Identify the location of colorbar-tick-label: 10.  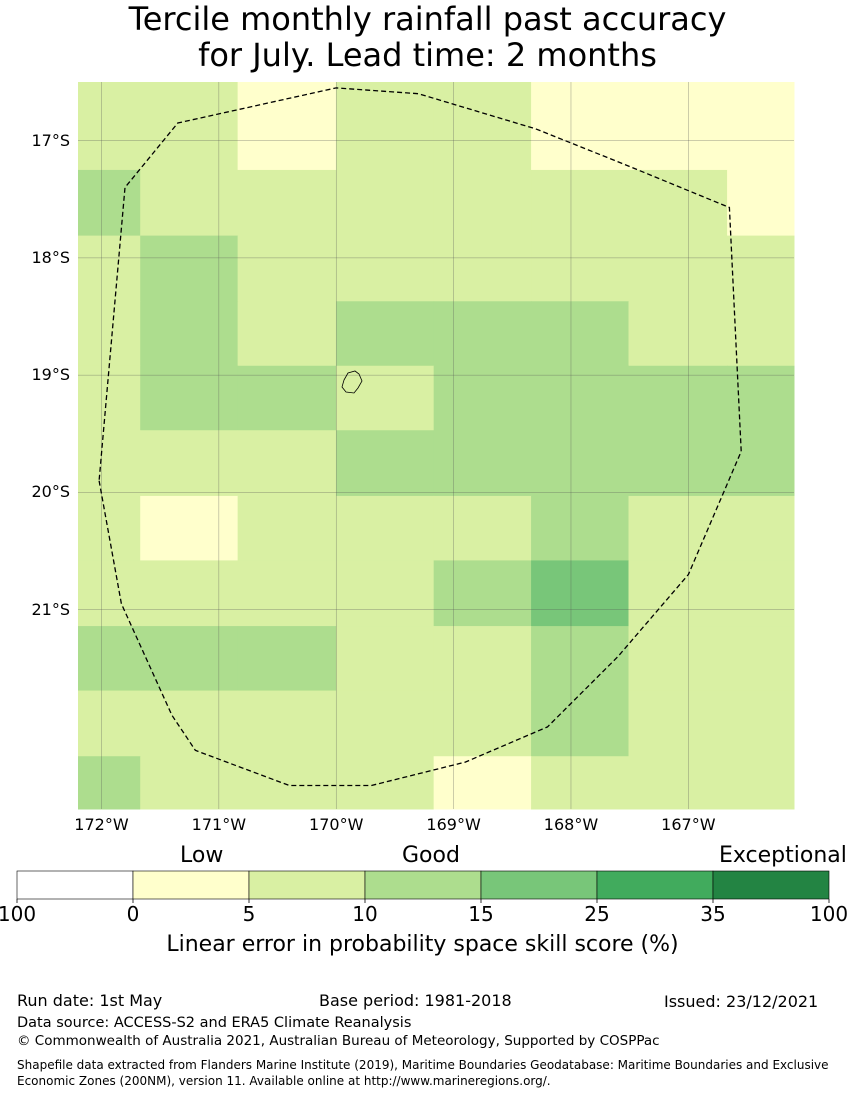
(365, 914).